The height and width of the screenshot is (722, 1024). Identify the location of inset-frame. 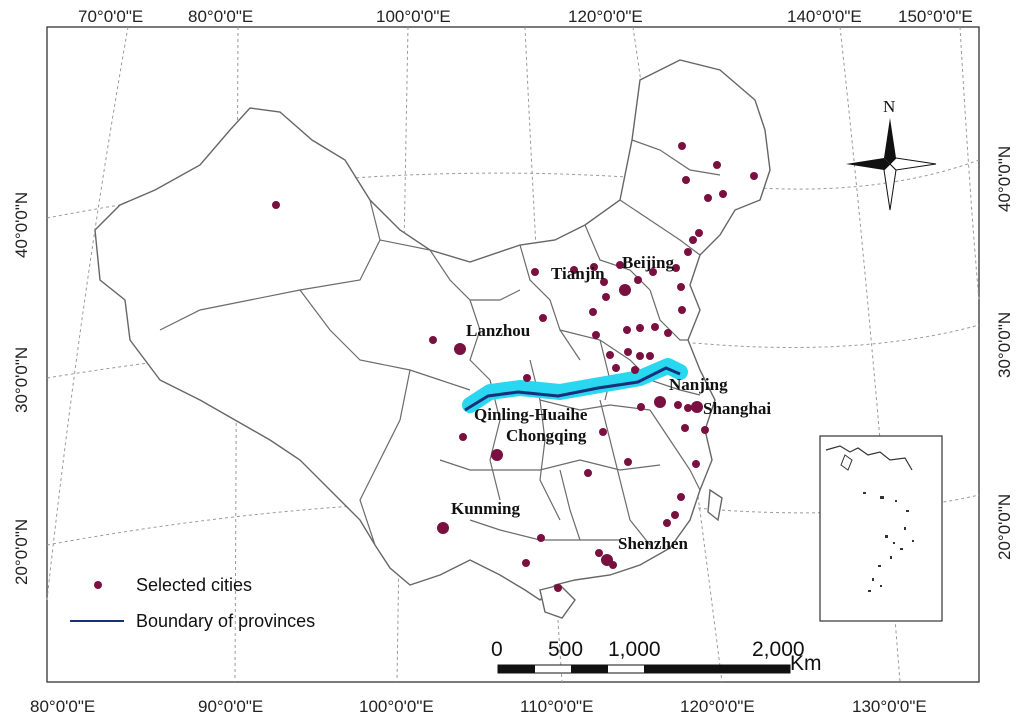
(881, 528).